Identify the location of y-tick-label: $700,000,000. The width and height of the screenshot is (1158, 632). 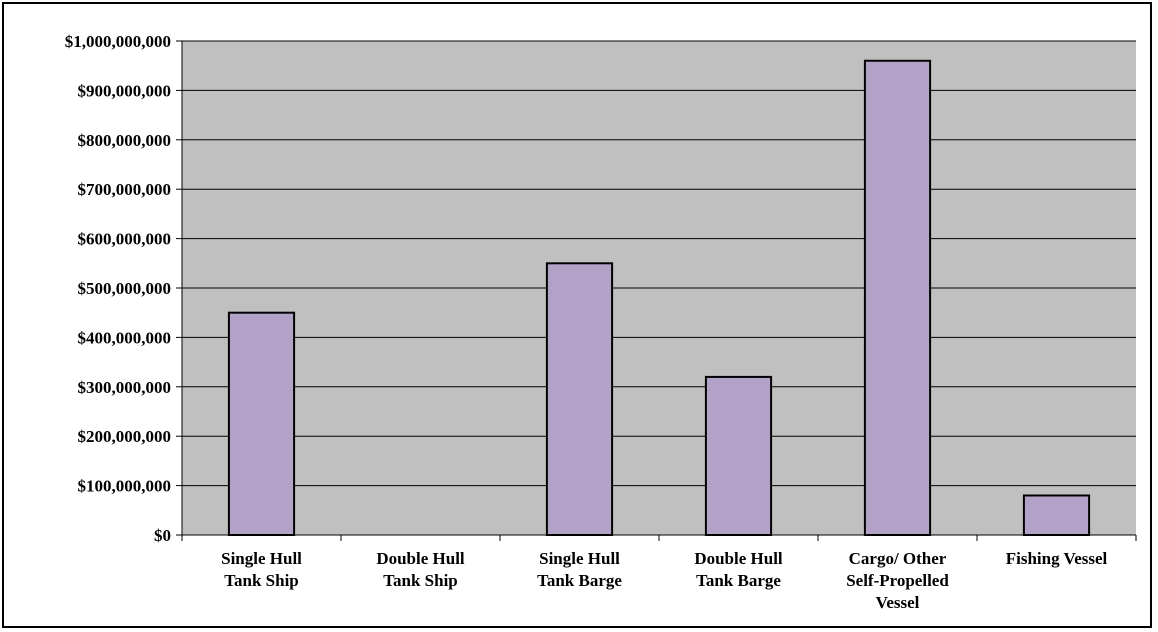
(125, 189).